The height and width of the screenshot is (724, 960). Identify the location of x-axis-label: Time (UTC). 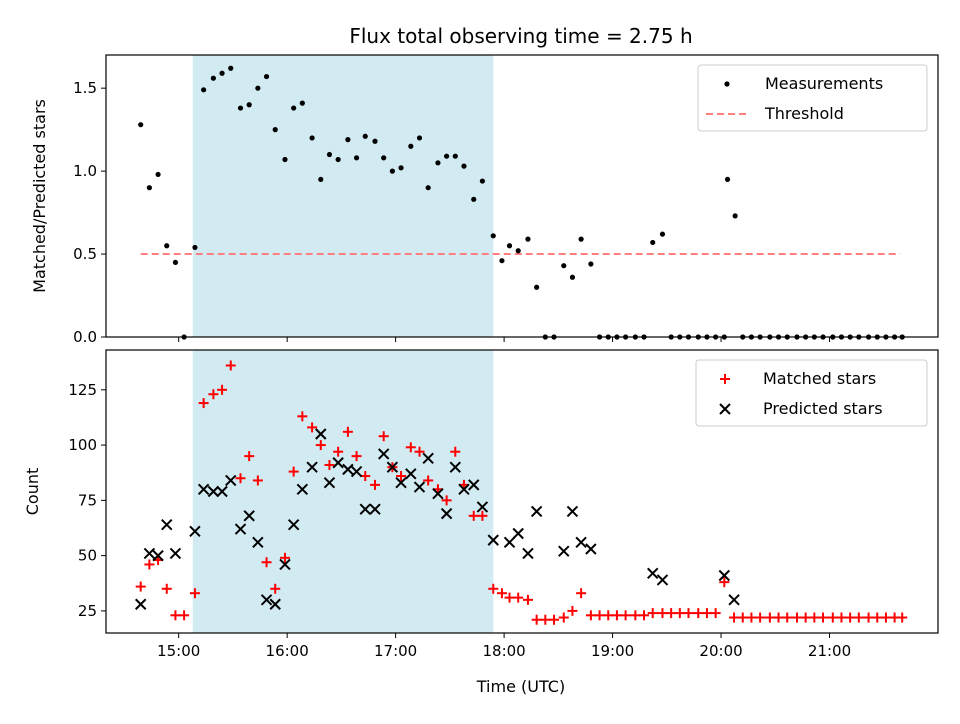
(520, 686).